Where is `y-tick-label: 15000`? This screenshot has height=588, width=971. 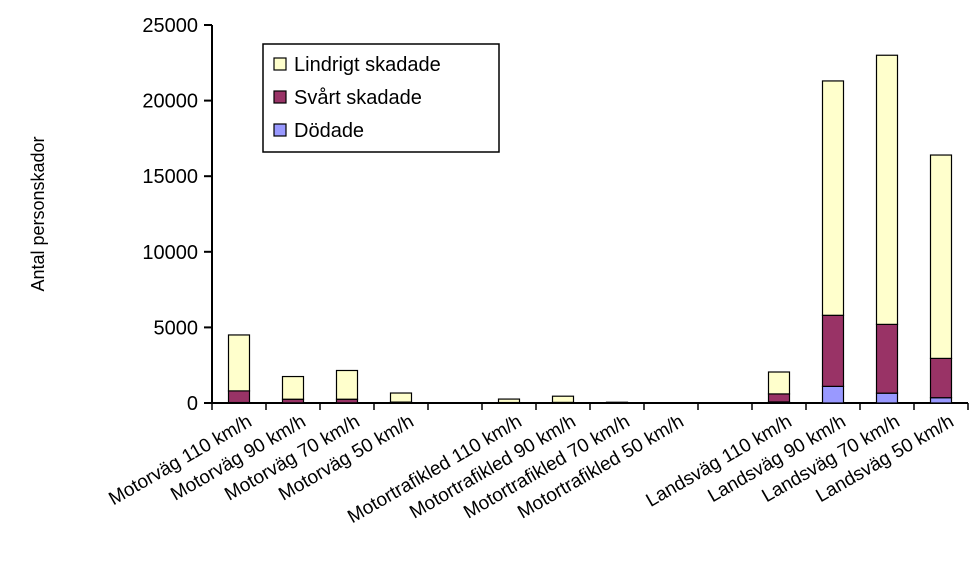
y-tick-label: 15000 is located at coordinates (170, 177).